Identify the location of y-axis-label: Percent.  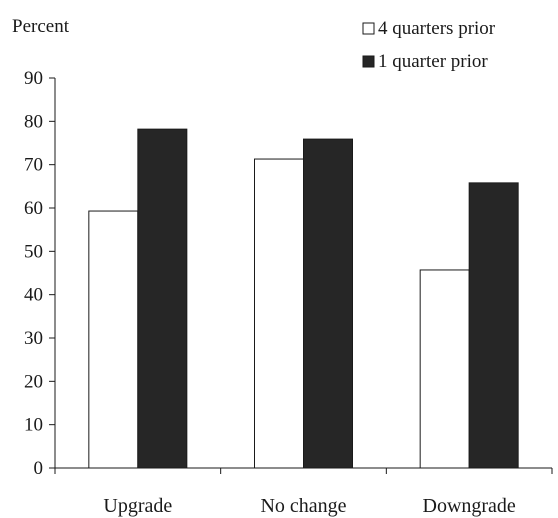
(41, 26).